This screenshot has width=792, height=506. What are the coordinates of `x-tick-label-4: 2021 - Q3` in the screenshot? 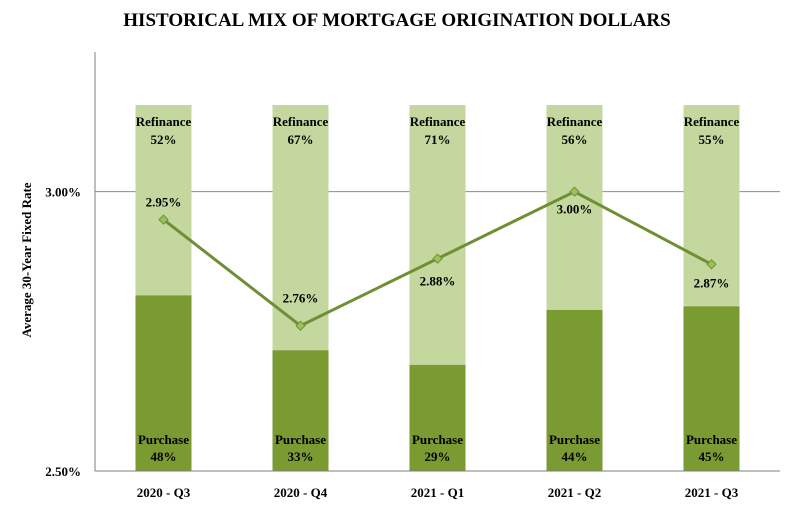 It's located at (712, 492).